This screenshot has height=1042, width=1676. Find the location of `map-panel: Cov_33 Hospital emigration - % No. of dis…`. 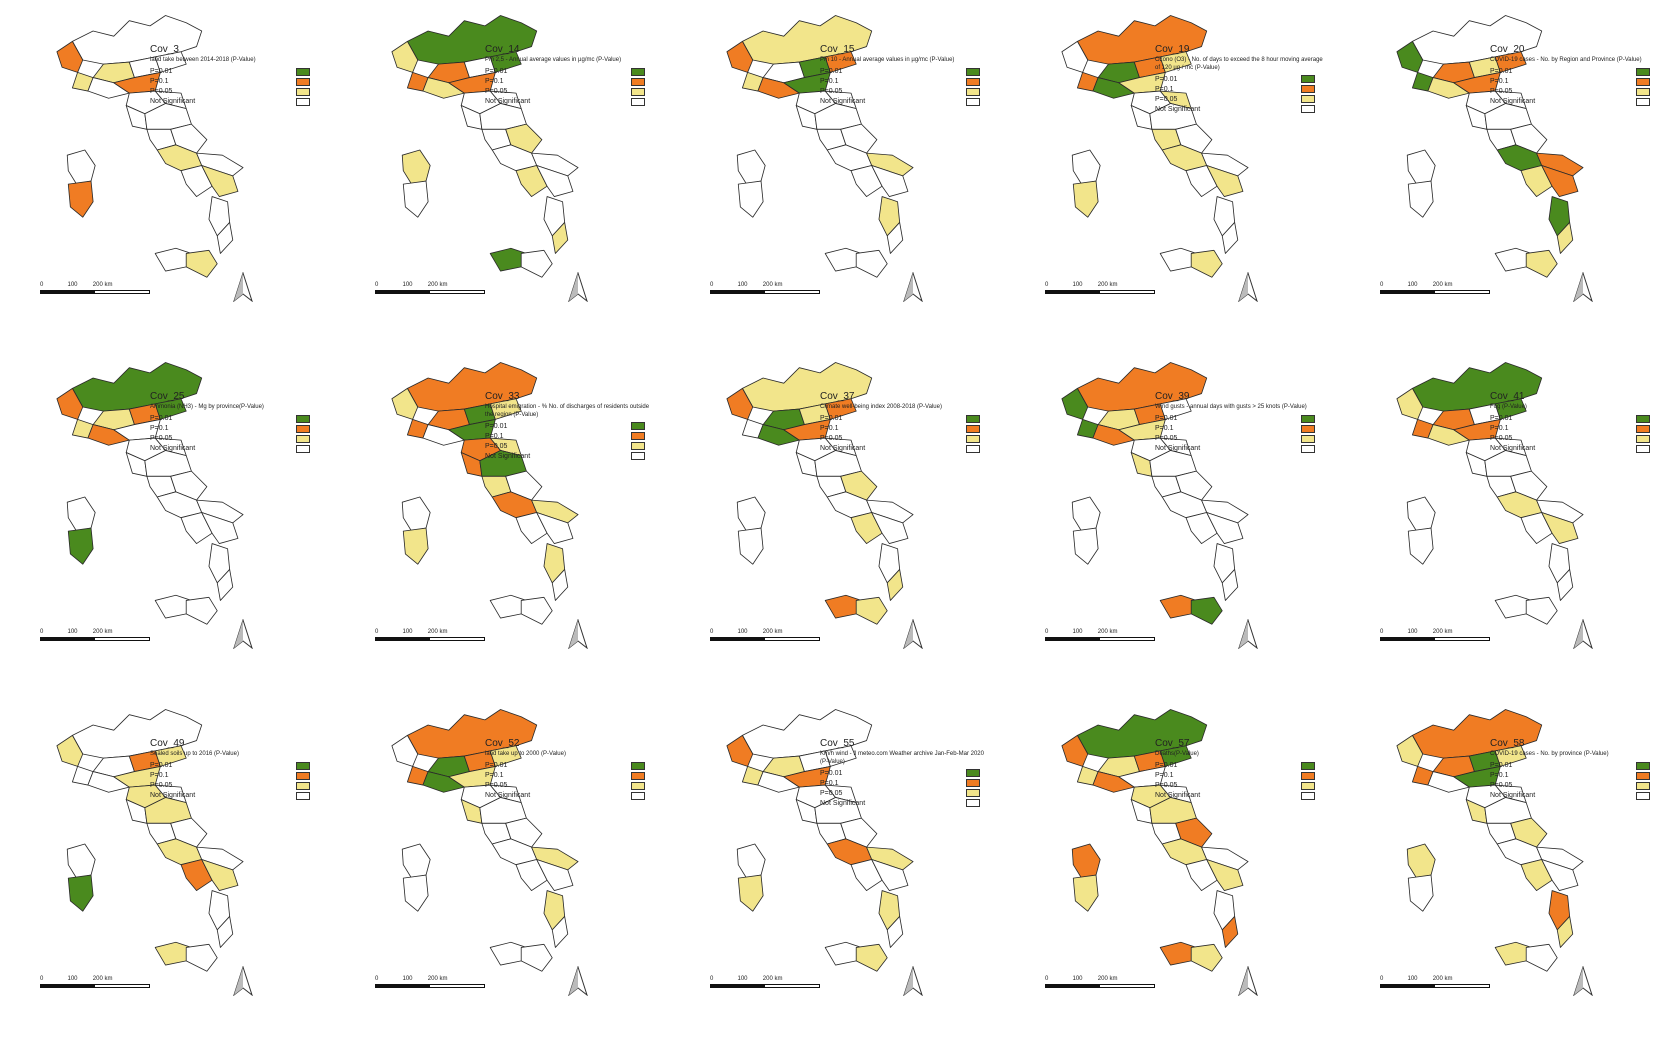

map-panel: Cov_33 Hospital emigration - % No. of dis… is located at coordinates (502, 520).